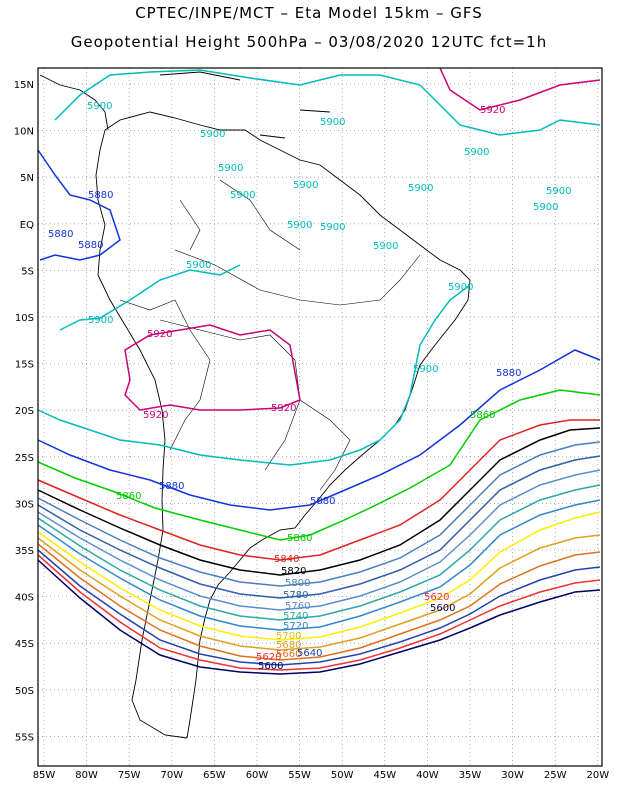 This screenshot has height=800, width=618. I want to click on contour-5900-inland, so click(150, 297).